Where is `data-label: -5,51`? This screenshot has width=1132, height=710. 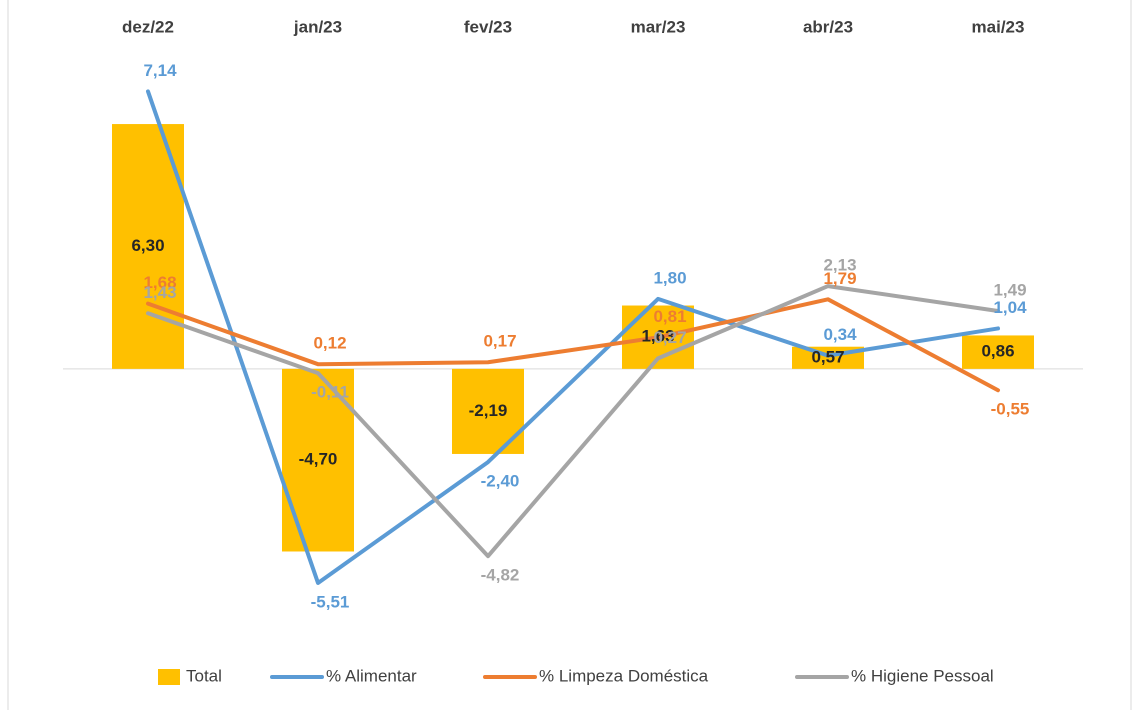
data-label: -5,51 is located at coordinates (330, 601).